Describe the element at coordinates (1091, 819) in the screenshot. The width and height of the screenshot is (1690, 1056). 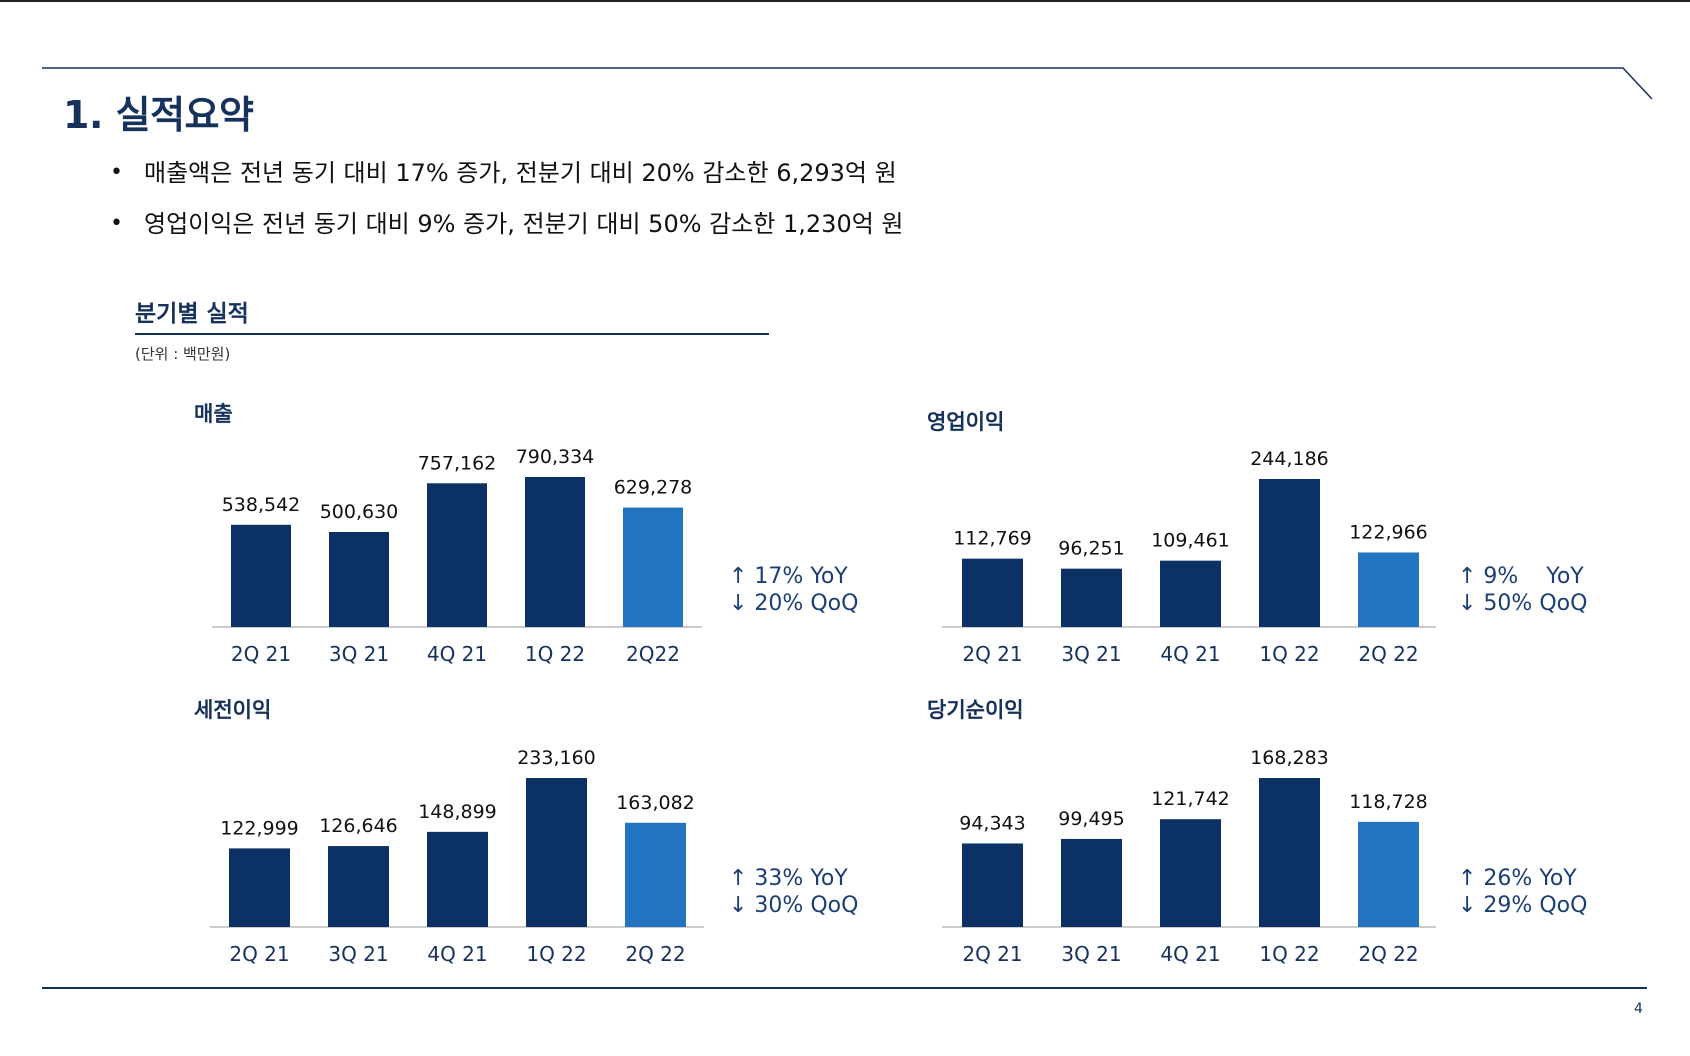
I see `net-income-value-label: 99,495` at that location.